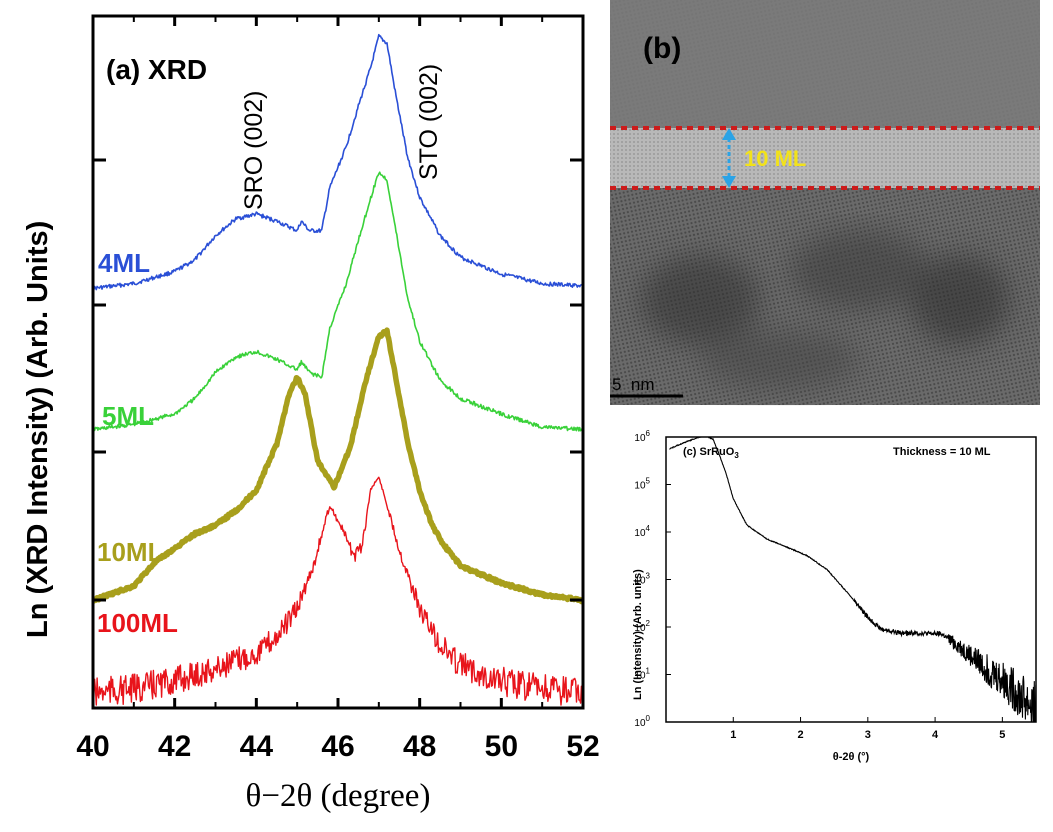 The width and height of the screenshot is (1053, 832). Describe the element at coordinates (775, 158) in the screenshot. I see `thickness-label: 10 ML` at that location.